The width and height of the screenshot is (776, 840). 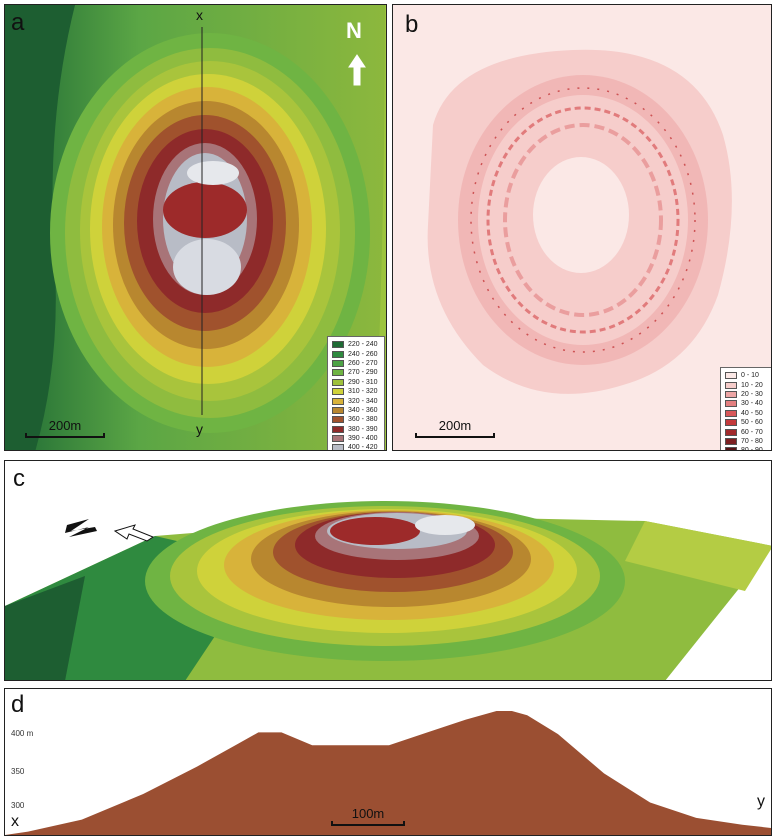 What do you see at coordinates (761, 801) in the screenshot?
I see `profile-end-label: y` at bounding box center [761, 801].